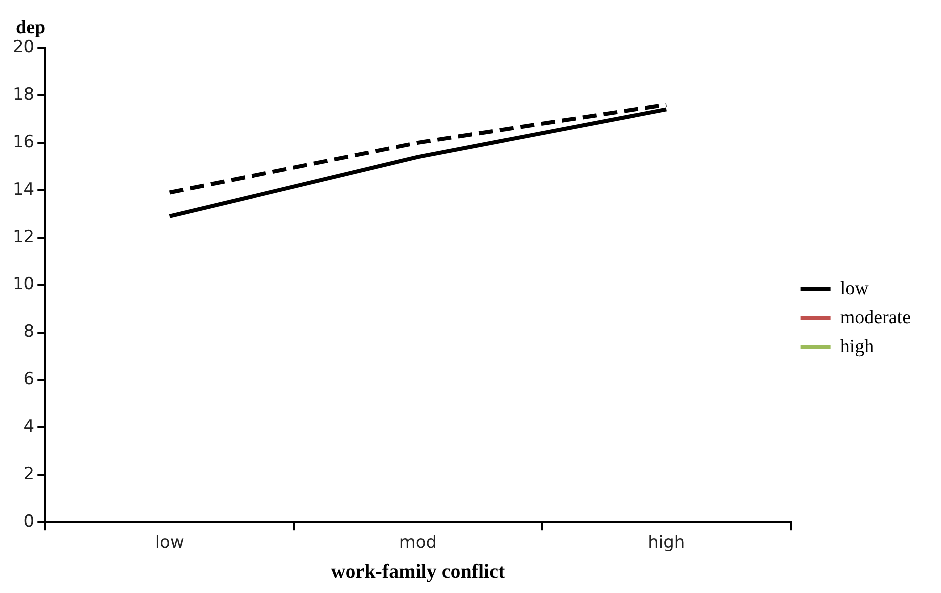 The image size is (941, 593). I want to click on y-tick-label: 14, so click(23, 190).